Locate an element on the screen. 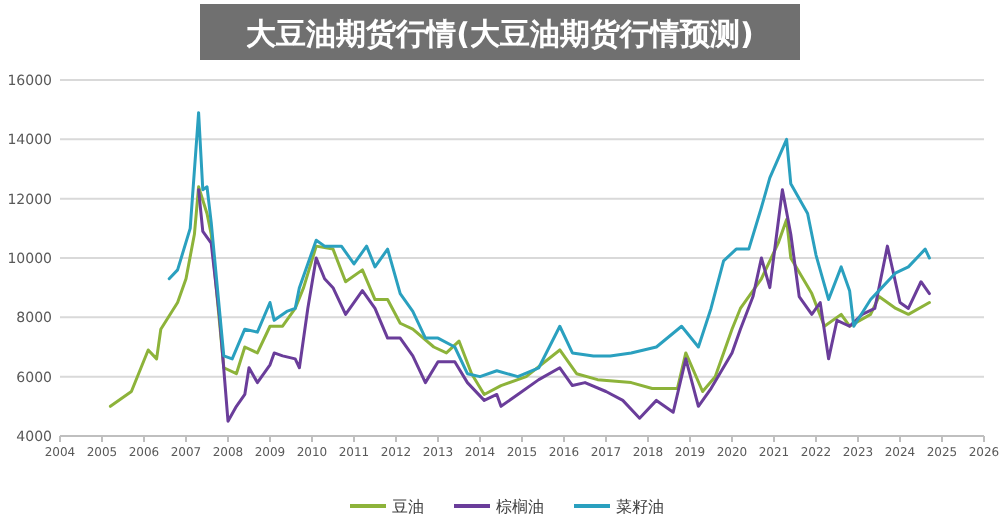 The image size is (1000, 528). chart-title: 大豆油期货行情(大豆油期货行情预测) is located at coordinates (500, 34).